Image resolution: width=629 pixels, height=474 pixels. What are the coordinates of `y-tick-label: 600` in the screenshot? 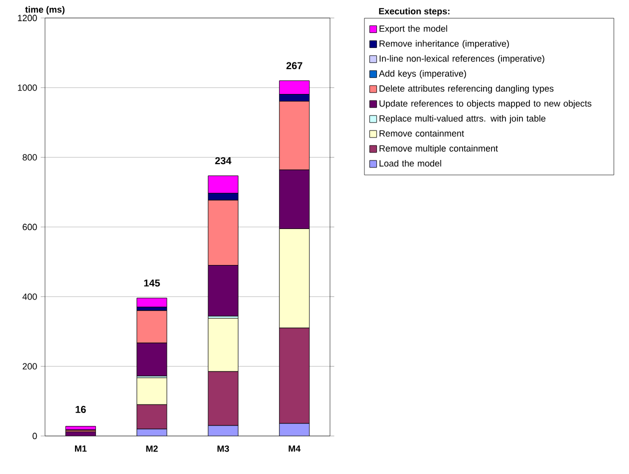 It's located at (29, 227).